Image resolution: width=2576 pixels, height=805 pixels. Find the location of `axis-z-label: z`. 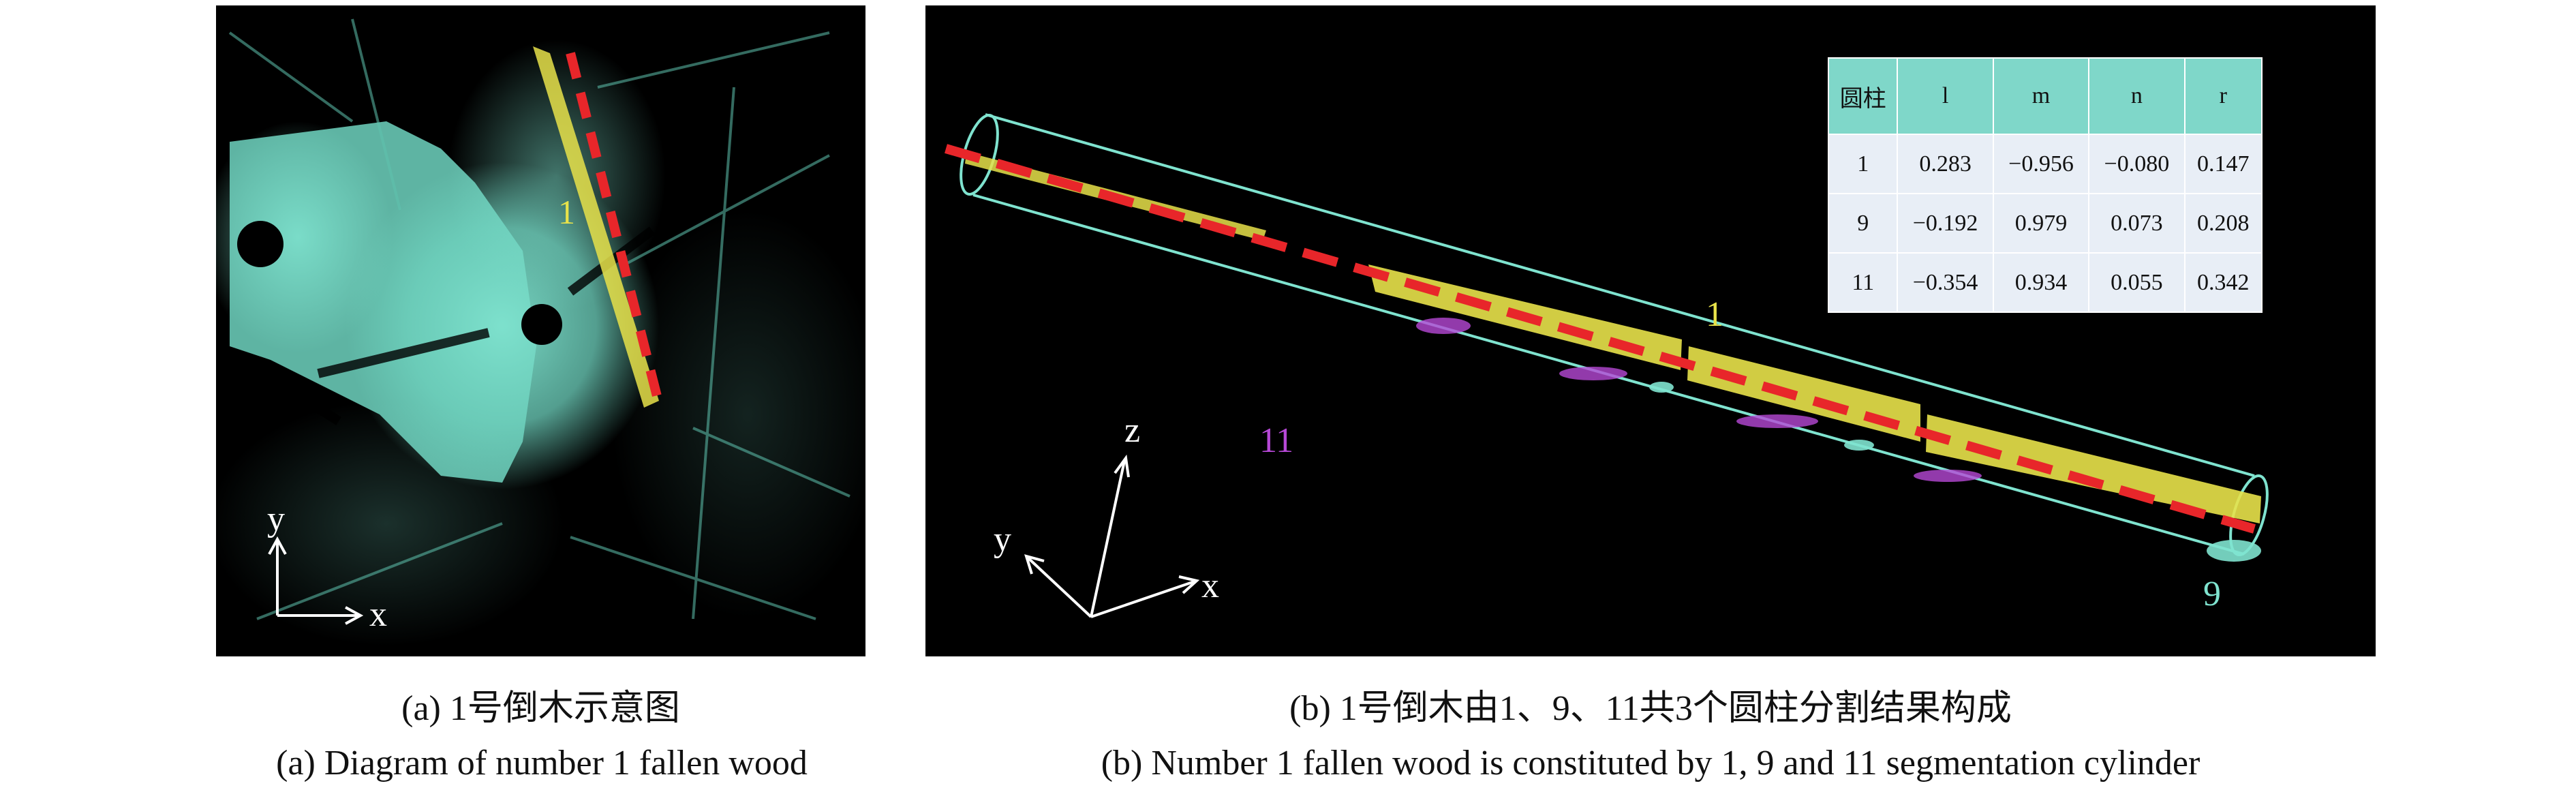

axis-z-label: z is located at coordinates (1132, 430).